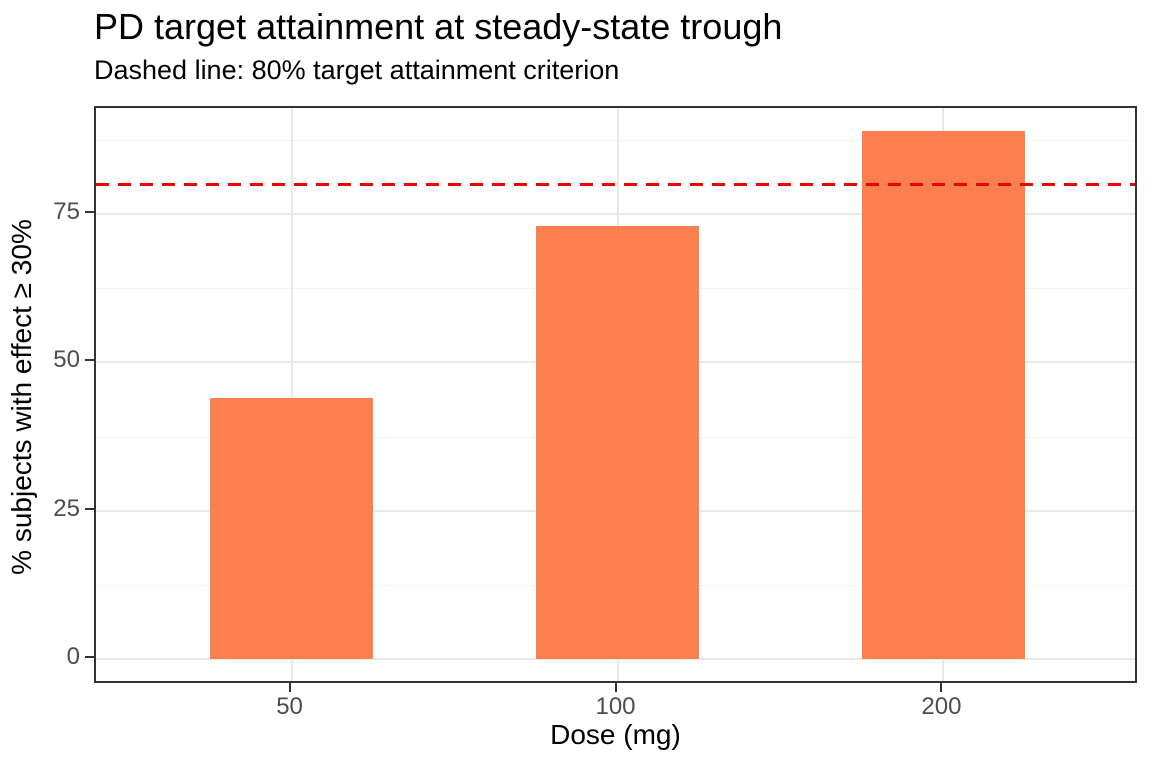 This screenshot has height=768, width=1152. Describe the element at coordinates (615, 706) in the screenshot. I see `x-tick-label-100: 100` at that location.